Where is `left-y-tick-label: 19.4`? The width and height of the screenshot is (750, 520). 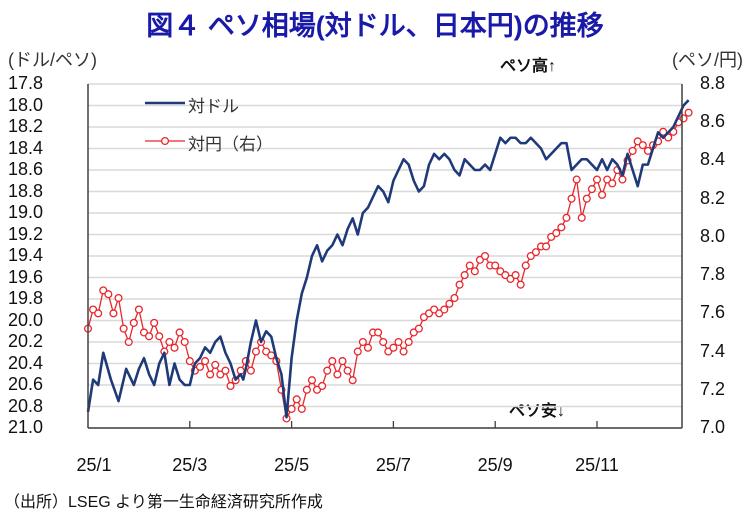 left-y-tick-label: 19.4 is located at coordinates (26, 255).